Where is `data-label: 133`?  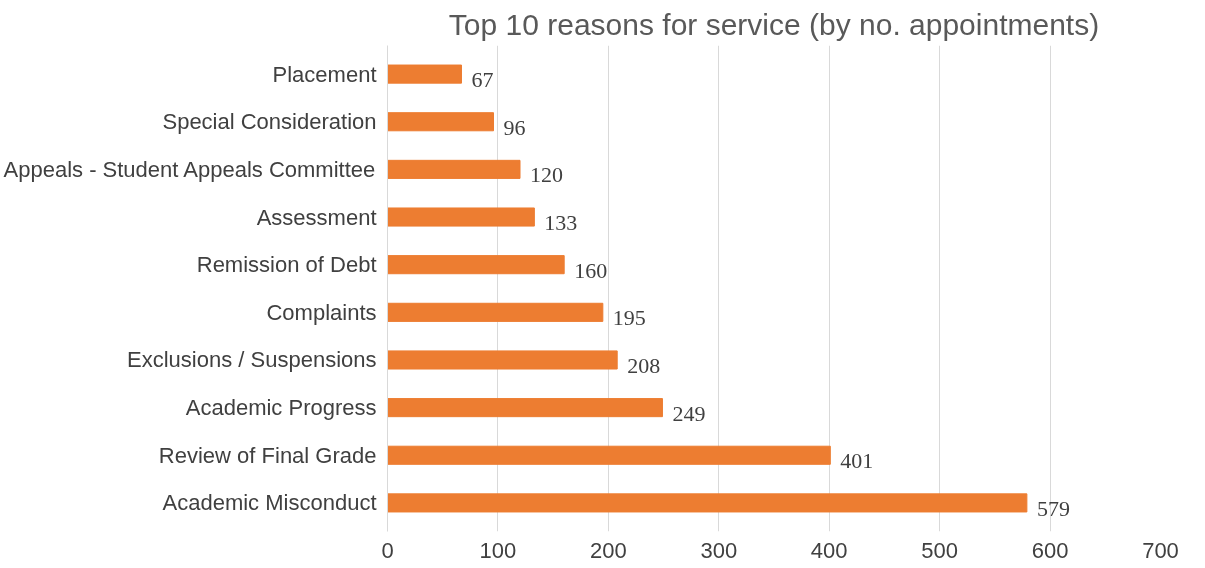 data-label: 133 is located at coordinates (561, 223).